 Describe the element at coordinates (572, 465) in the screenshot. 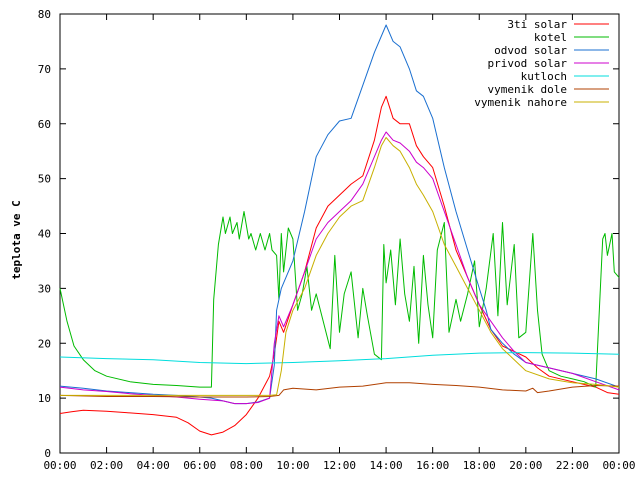

I see `x-tick-label: 22:00` at that location.